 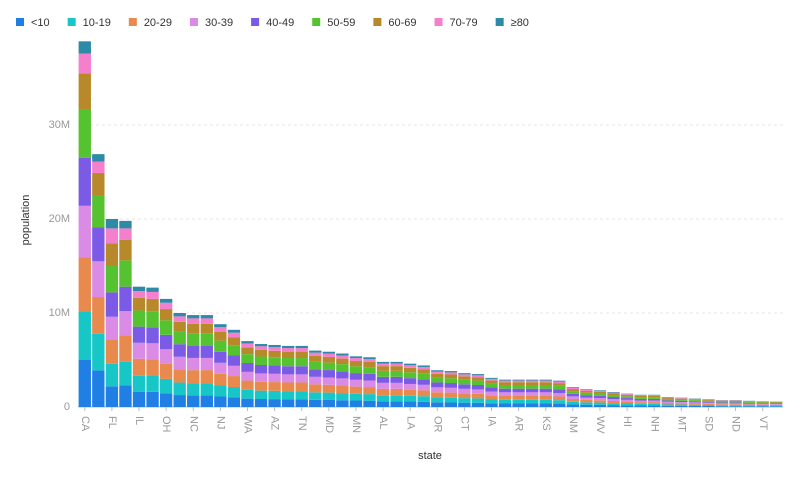 I want to click on legend-label: 60-69, so click(x=402, y=23).